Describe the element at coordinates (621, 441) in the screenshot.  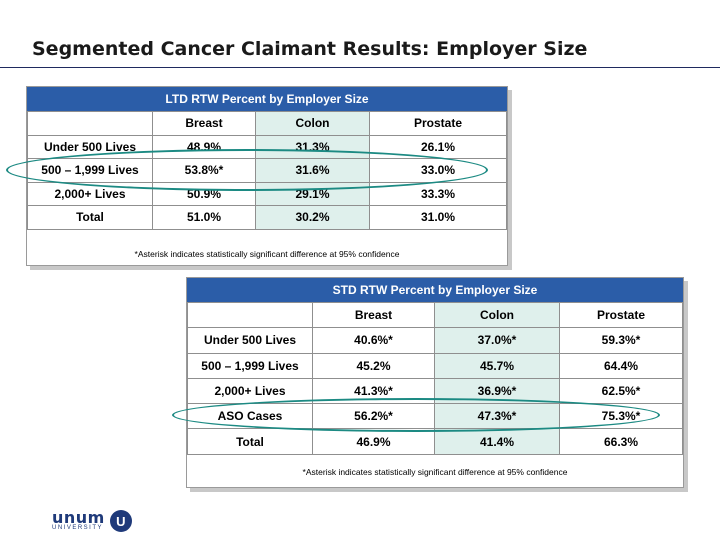
I see `prostate-cell: 66.3%` at that location.